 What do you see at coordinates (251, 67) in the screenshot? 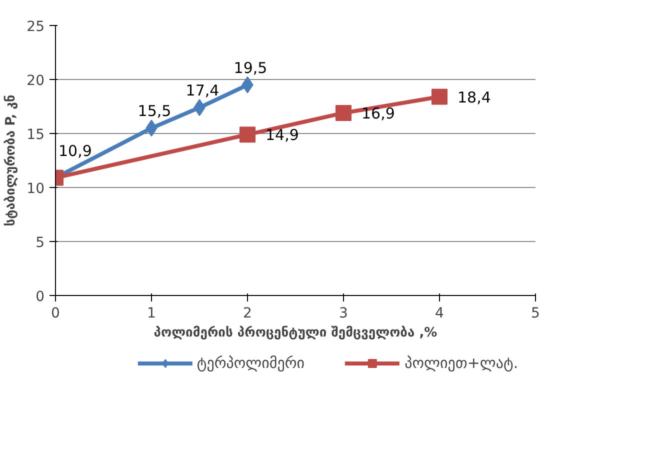
I see `data-label: 19,5` at bounding box center [251, 67].